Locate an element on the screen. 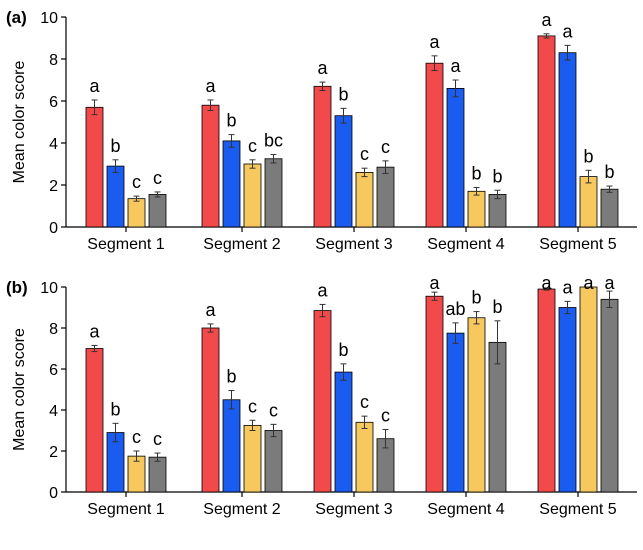  panel-label: (b) is located at coordinates (17, 287).